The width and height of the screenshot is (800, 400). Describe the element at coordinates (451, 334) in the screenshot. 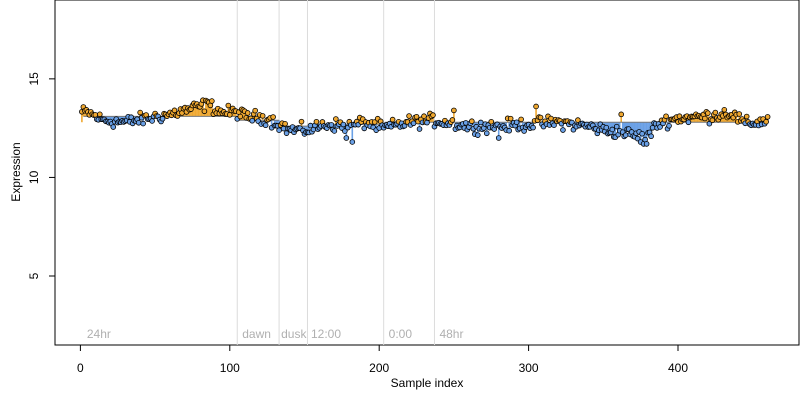

I see `annotation-label: 48hr` at that location.